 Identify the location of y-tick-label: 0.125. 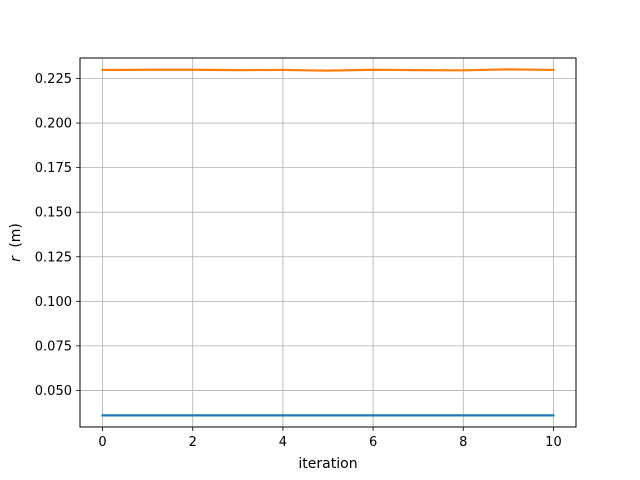
(53, 257).